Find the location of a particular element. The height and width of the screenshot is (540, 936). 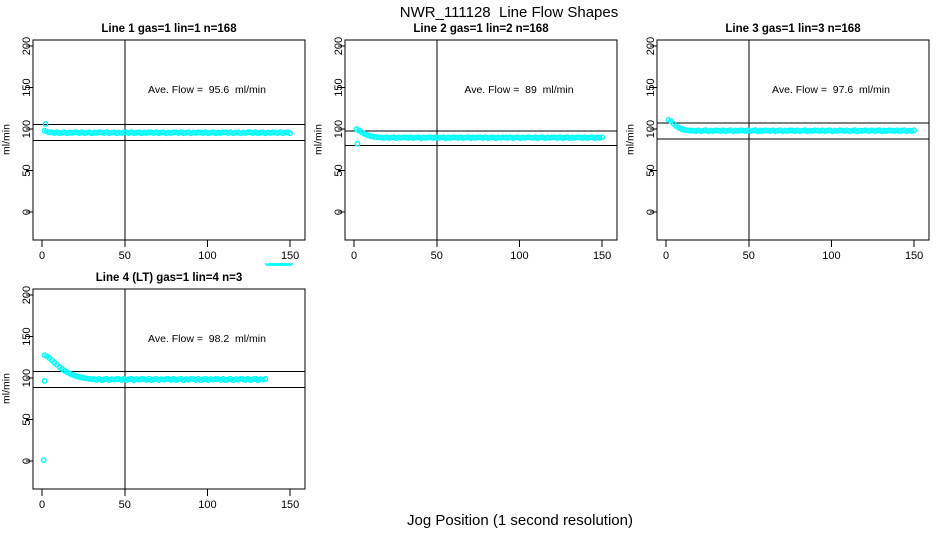

plot-area-line-2: 0 50 100 150 0 50 100 150 200 is located at coordinates (475, 149).